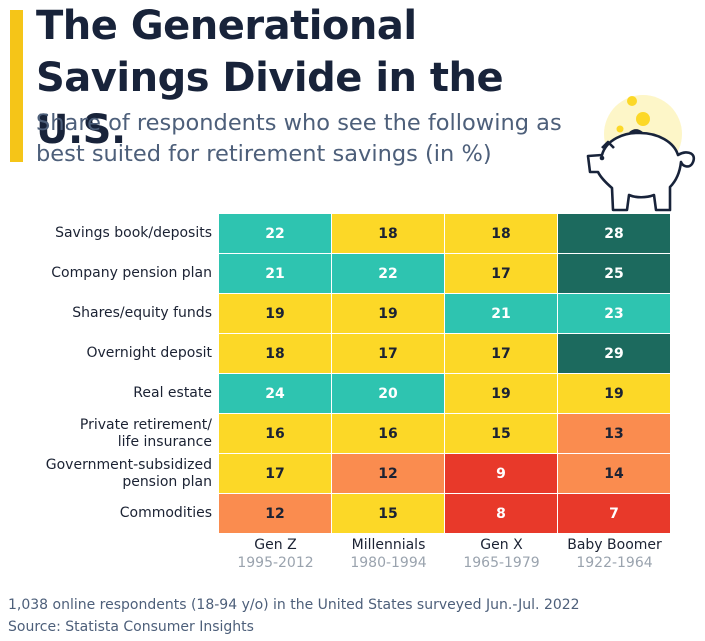 This screenshot has width=705, height=641. I want to click on heatmap-cell: 25, so click(614, 273).